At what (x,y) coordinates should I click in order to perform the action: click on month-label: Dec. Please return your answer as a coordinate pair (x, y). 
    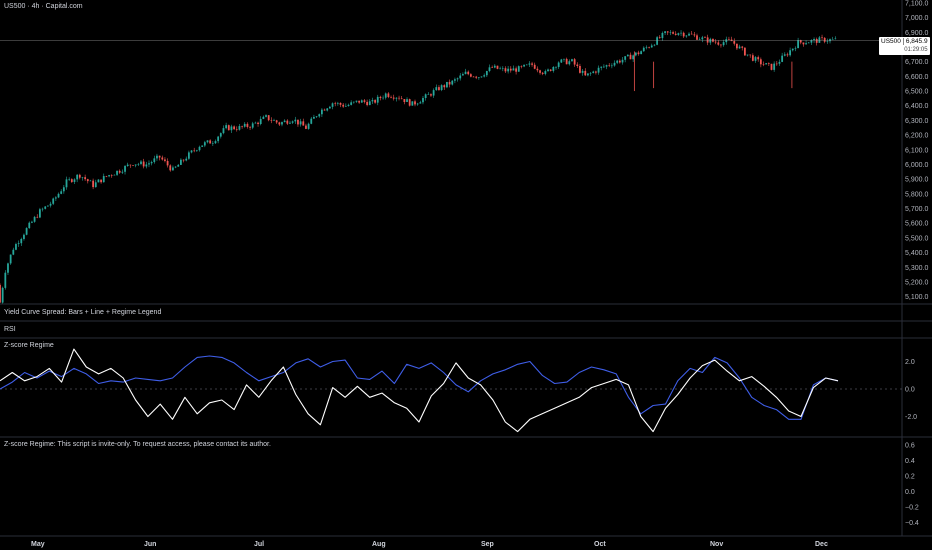
    Looking at the image, I should click on (821, 544).